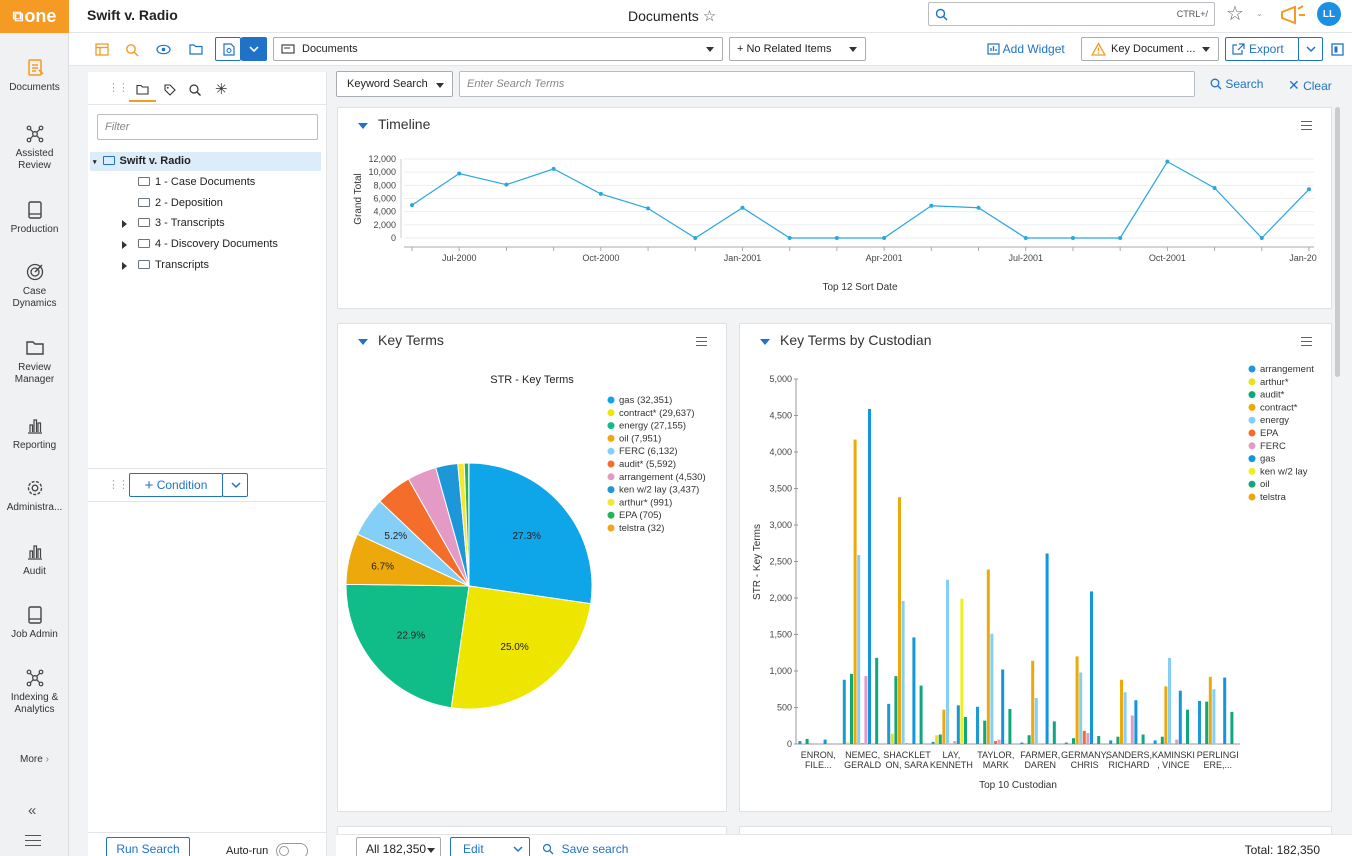  Describe the element at coordinates (1306, 341) in the screenshot. I see `widget-menu-icon` at that location.